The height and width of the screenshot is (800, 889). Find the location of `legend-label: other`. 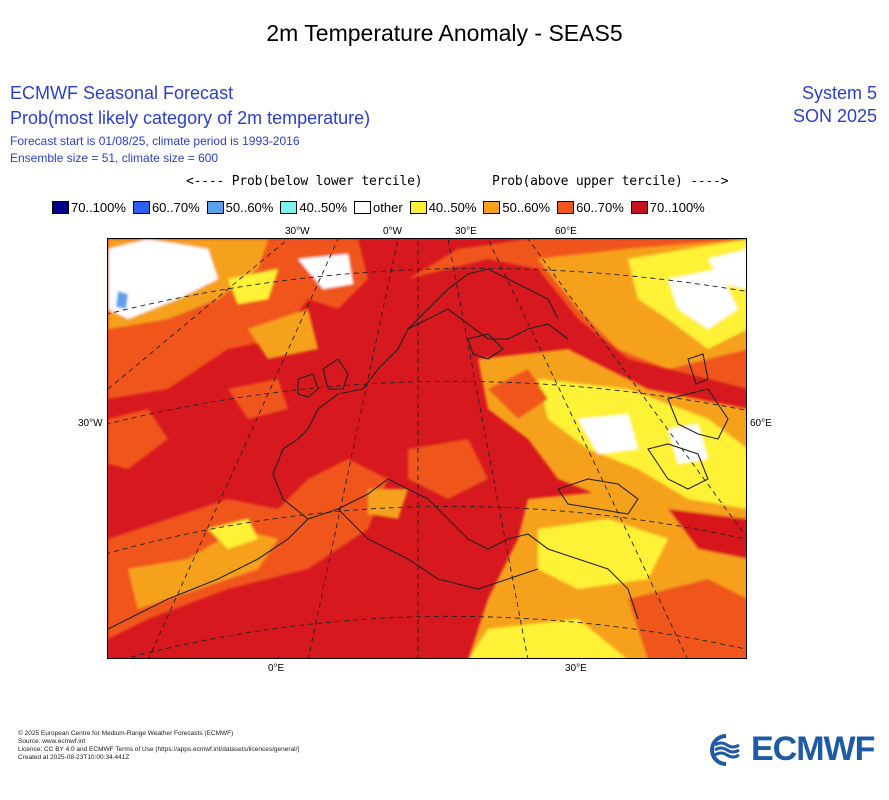

legend-label: other is located at coordinates (388, 207).